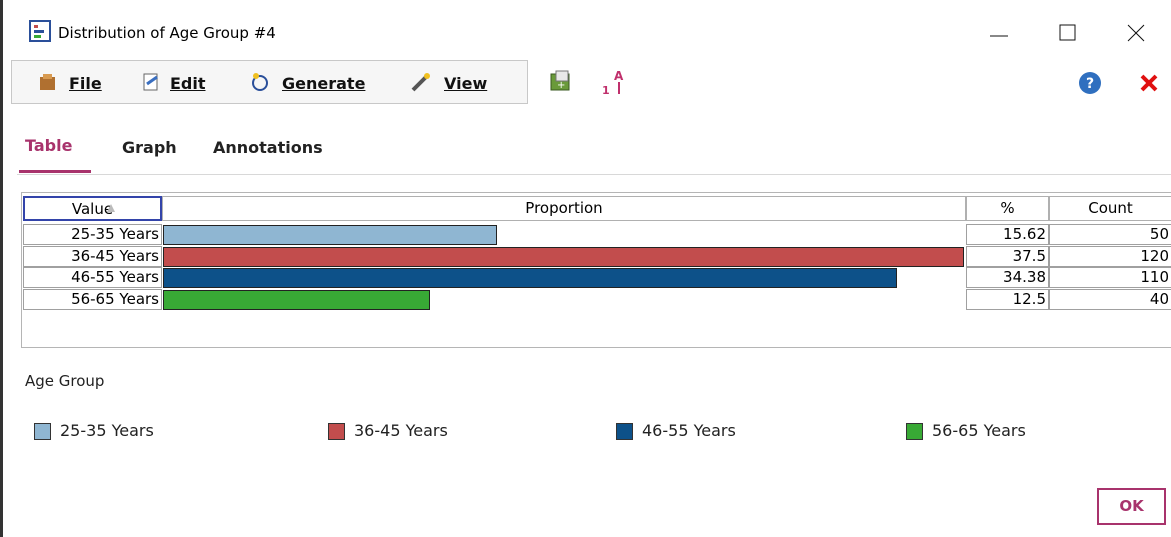 The height and width of the screenshot is (537, 1171). I want to click on generate-icon, so click(260, 82).